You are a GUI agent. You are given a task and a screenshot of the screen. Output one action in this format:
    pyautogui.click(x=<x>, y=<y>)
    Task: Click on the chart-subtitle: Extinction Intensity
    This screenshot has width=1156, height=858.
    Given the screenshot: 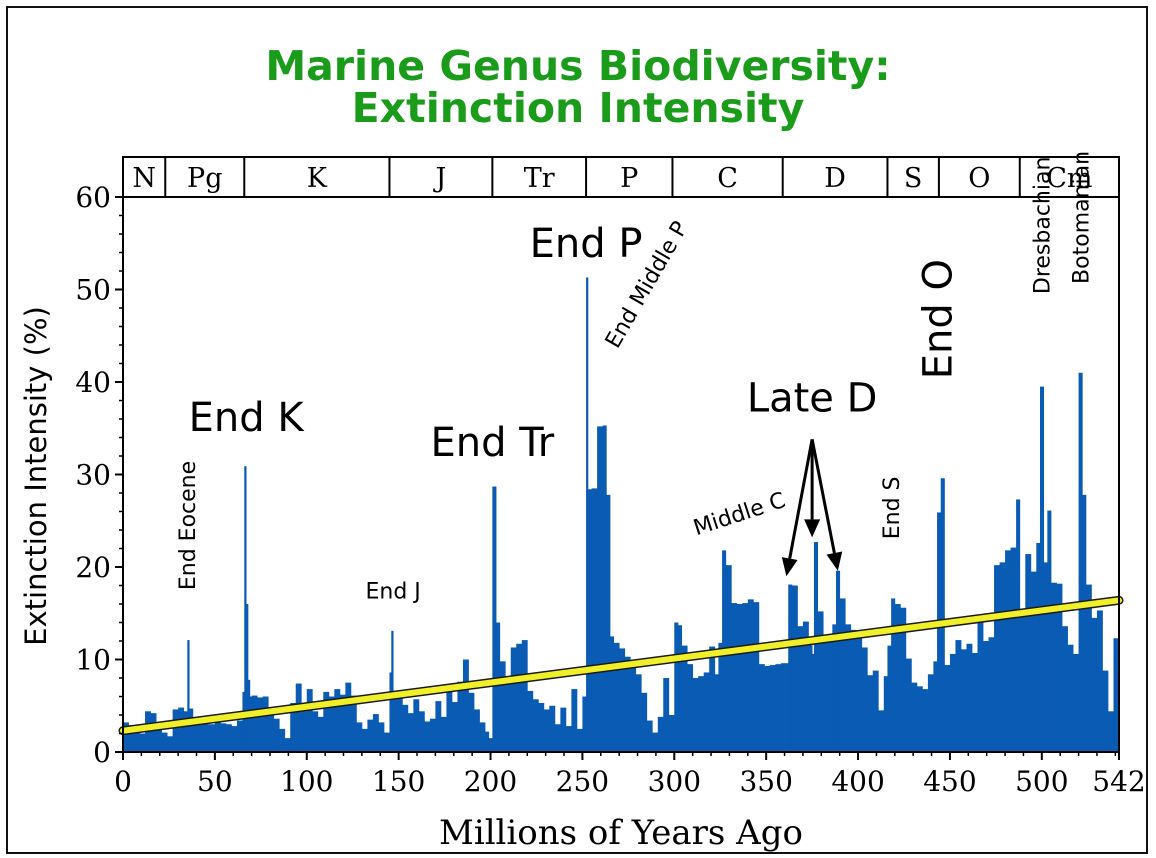 What is the action you would take?
    pyautogui.click(x=578, y=108)
    